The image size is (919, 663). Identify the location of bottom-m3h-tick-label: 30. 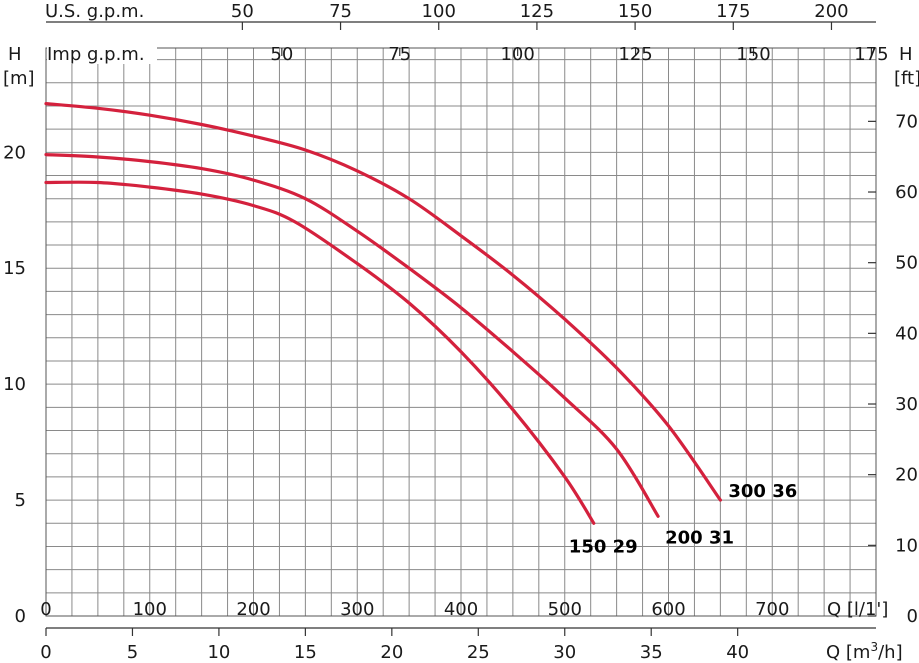
(564, 652).